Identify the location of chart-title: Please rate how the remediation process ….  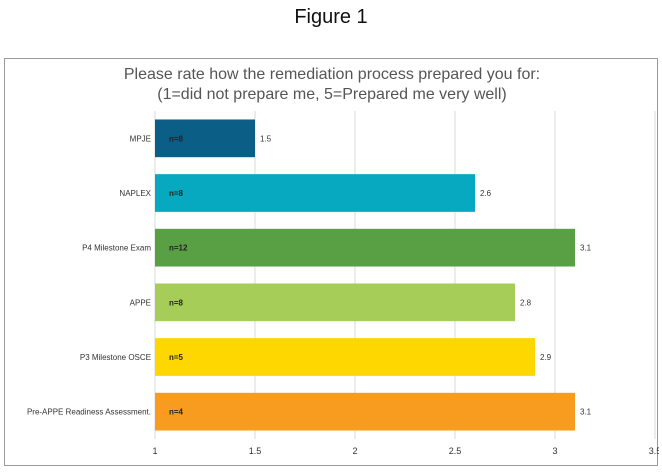
(332, 74).